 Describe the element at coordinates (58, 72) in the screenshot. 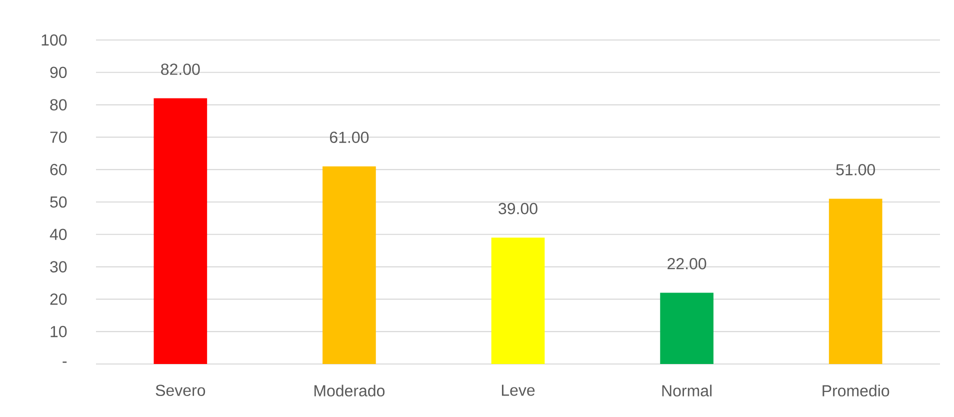

I see `y-tick-label: 90` at that location.